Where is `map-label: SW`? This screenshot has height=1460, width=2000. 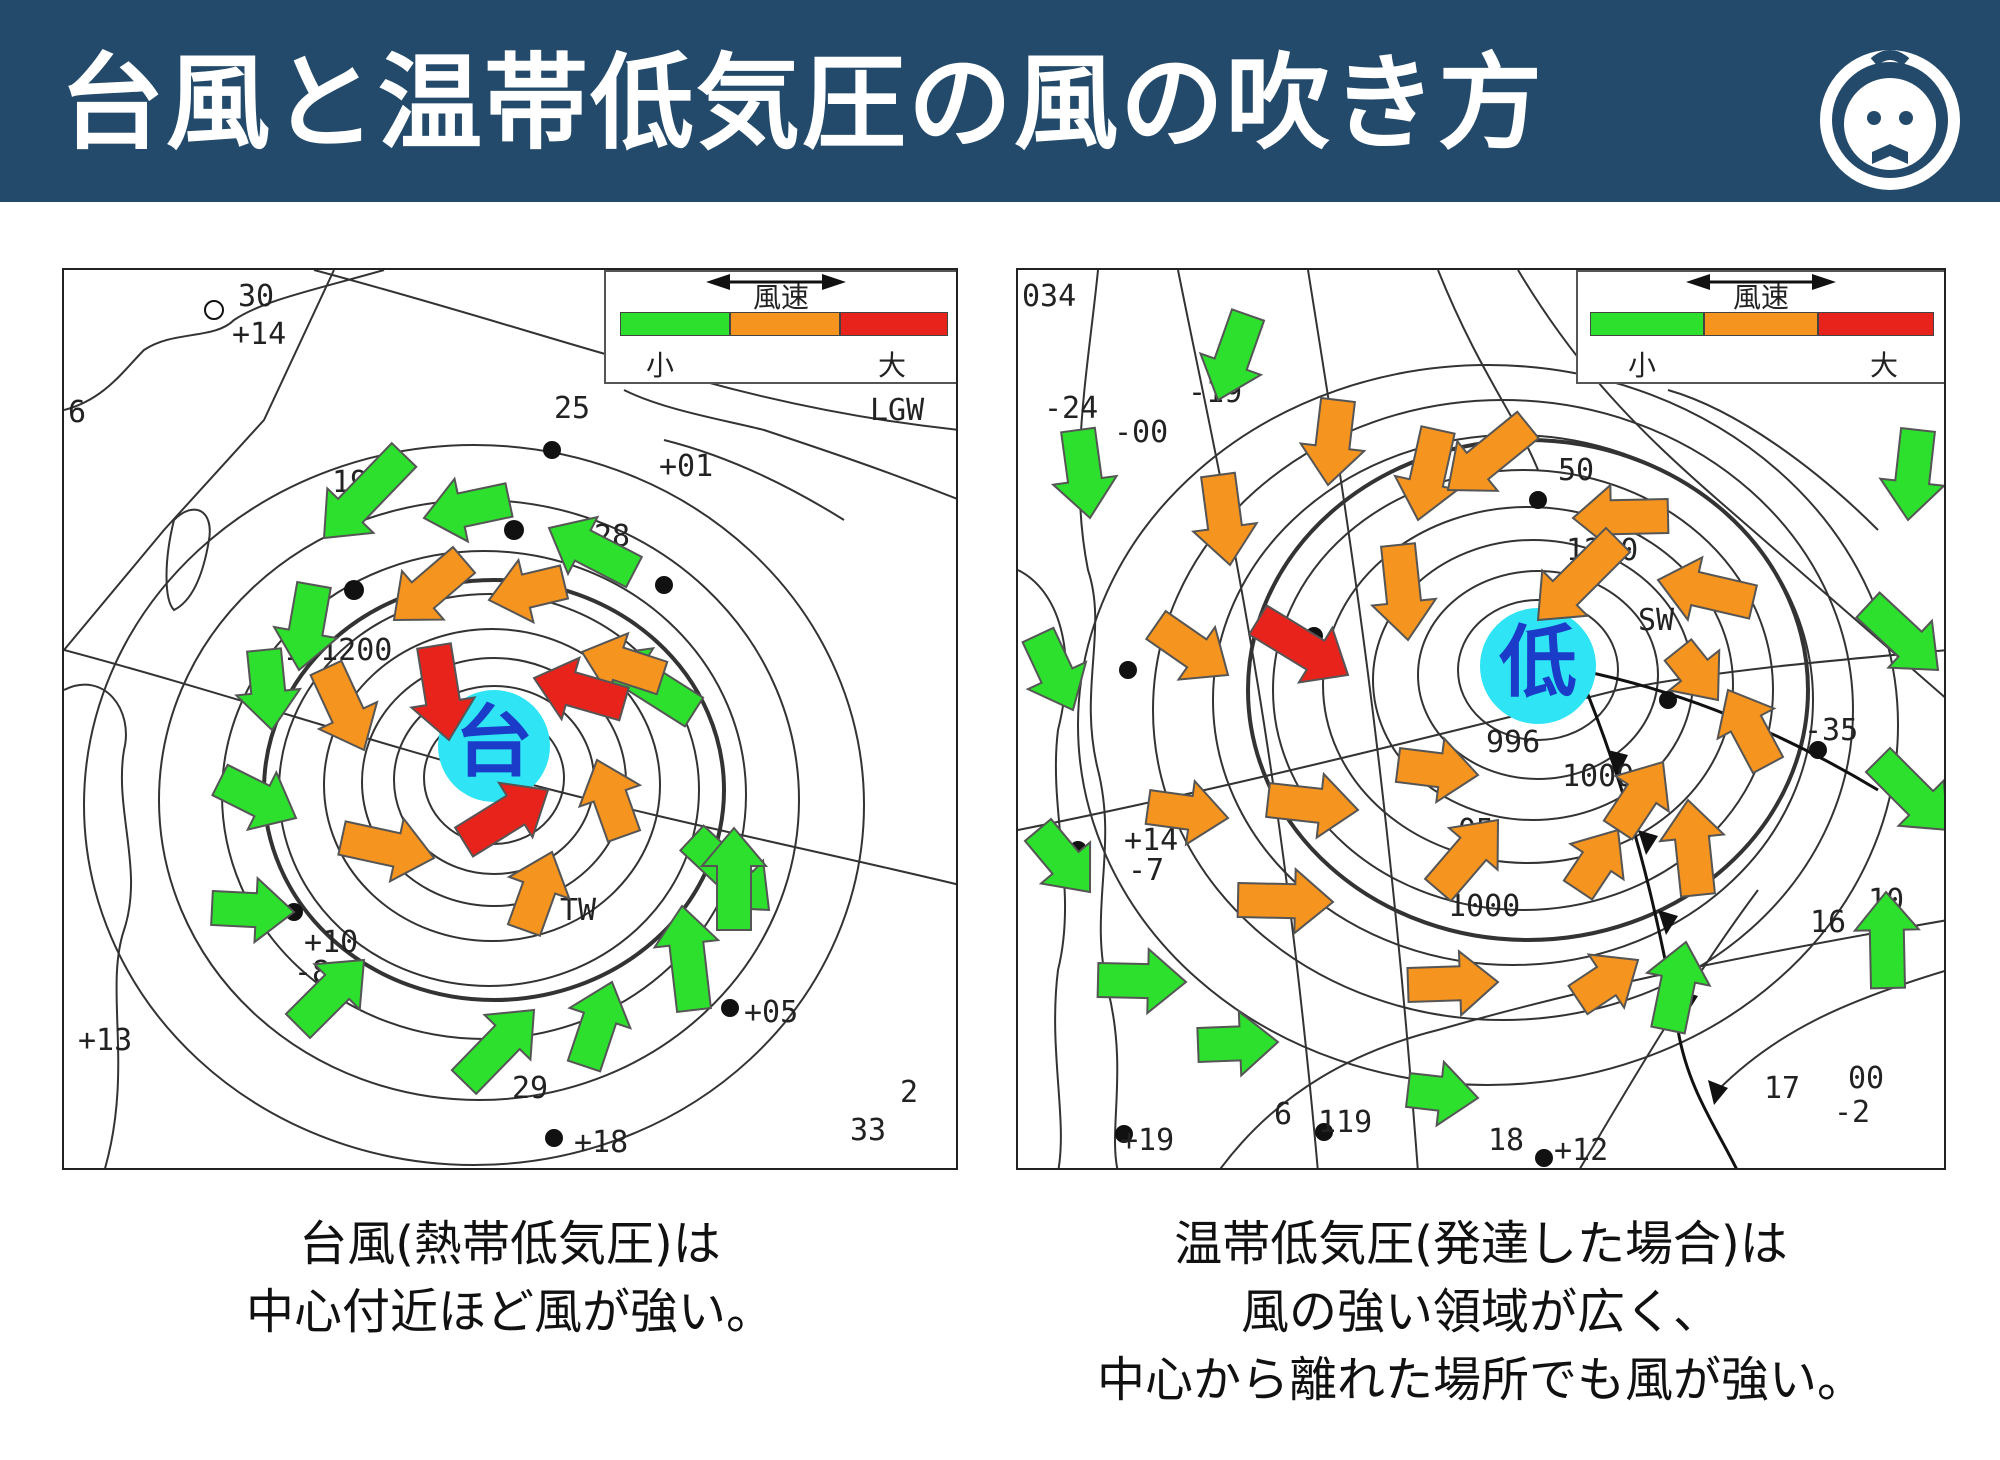 map-label: SW is located at coordinates (1656, 620).